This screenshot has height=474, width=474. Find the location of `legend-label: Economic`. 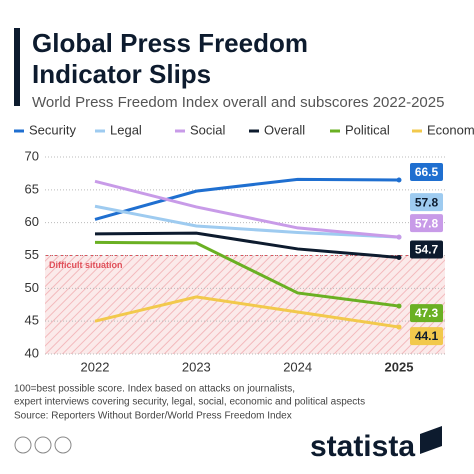

legend-label: Economic is located at coordinates (450, 129).